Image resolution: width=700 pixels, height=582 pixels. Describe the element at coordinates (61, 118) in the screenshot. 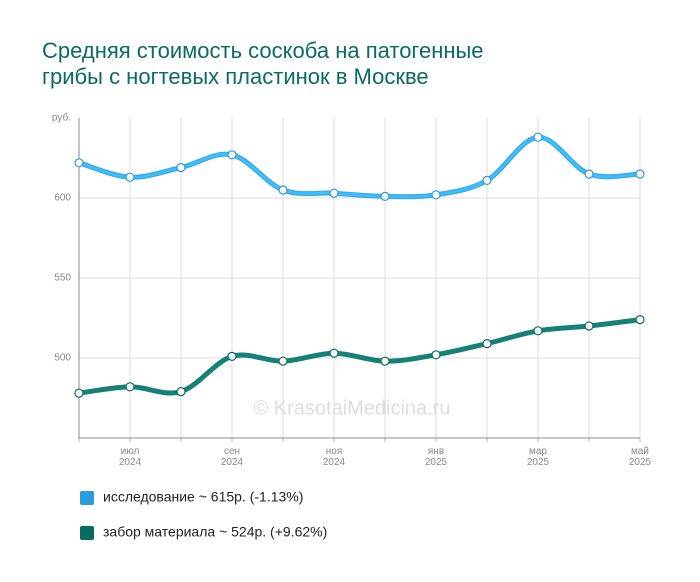

I see `y-axis-label: руб.` at that location.